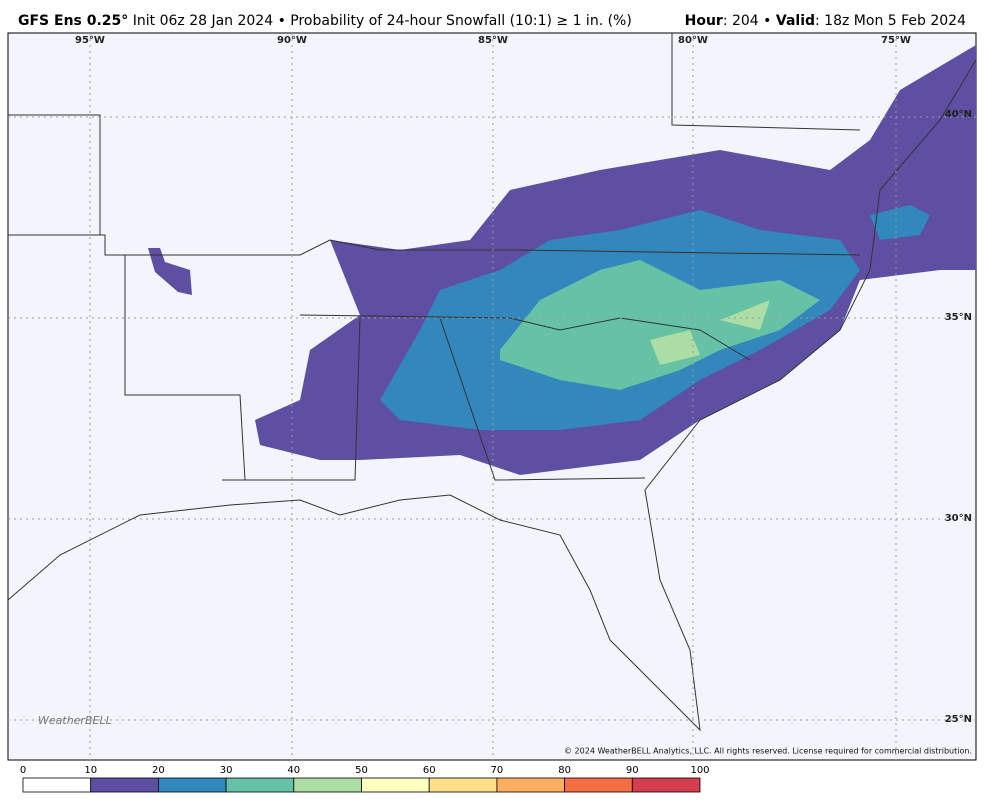 The height and width of the screenshot is (812, 984). Describe the element at coordinates (23, 770) in the screenshot. I see `colorbar-tick-label: 0` at that location.